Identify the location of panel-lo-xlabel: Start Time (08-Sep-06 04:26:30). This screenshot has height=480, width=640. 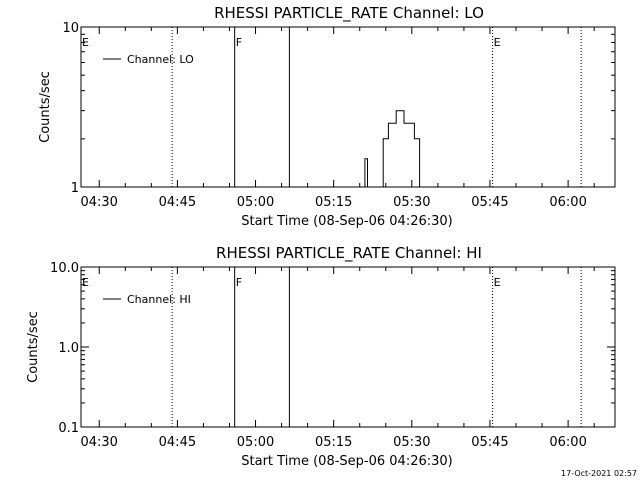
(346, 221).